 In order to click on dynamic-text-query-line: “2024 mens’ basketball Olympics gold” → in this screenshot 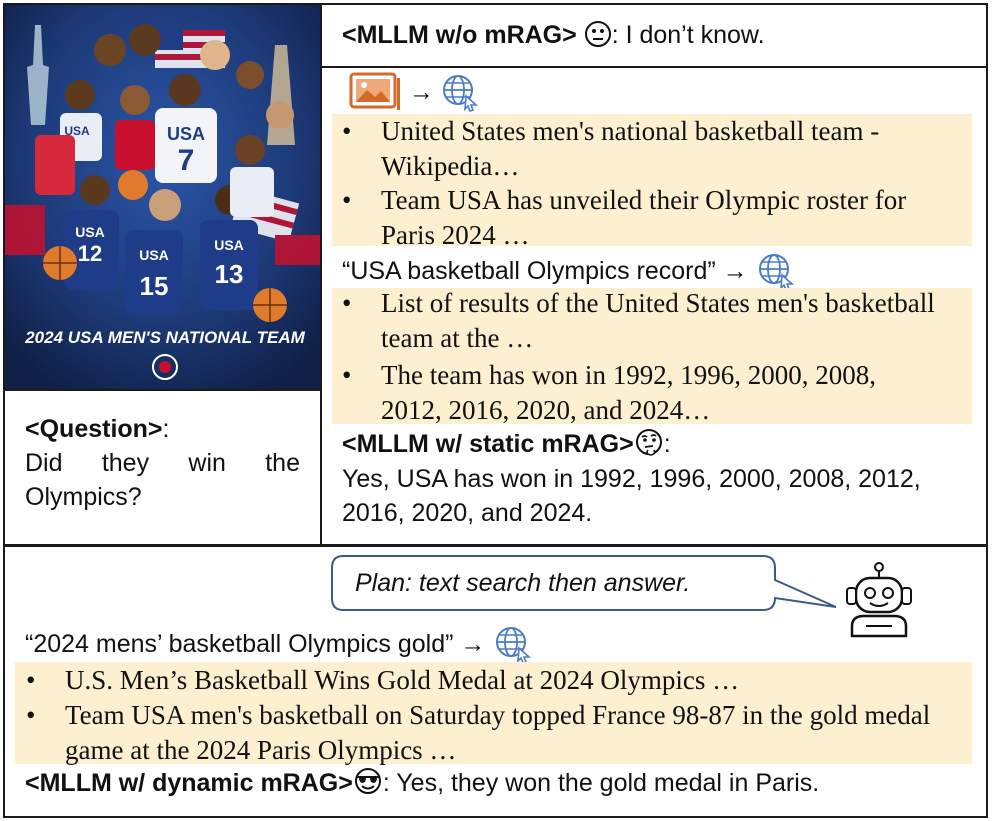, I will do `click(279, 644)`.